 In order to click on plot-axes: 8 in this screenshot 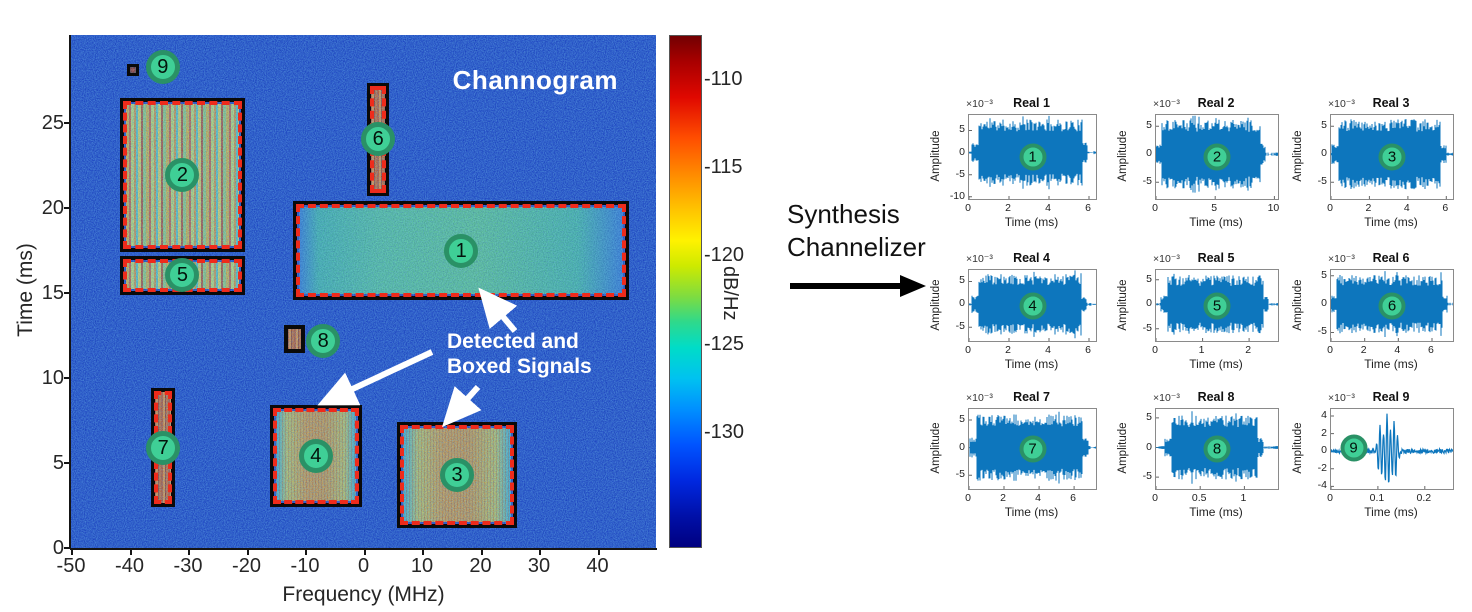, I will do `click(1217, 449)`.